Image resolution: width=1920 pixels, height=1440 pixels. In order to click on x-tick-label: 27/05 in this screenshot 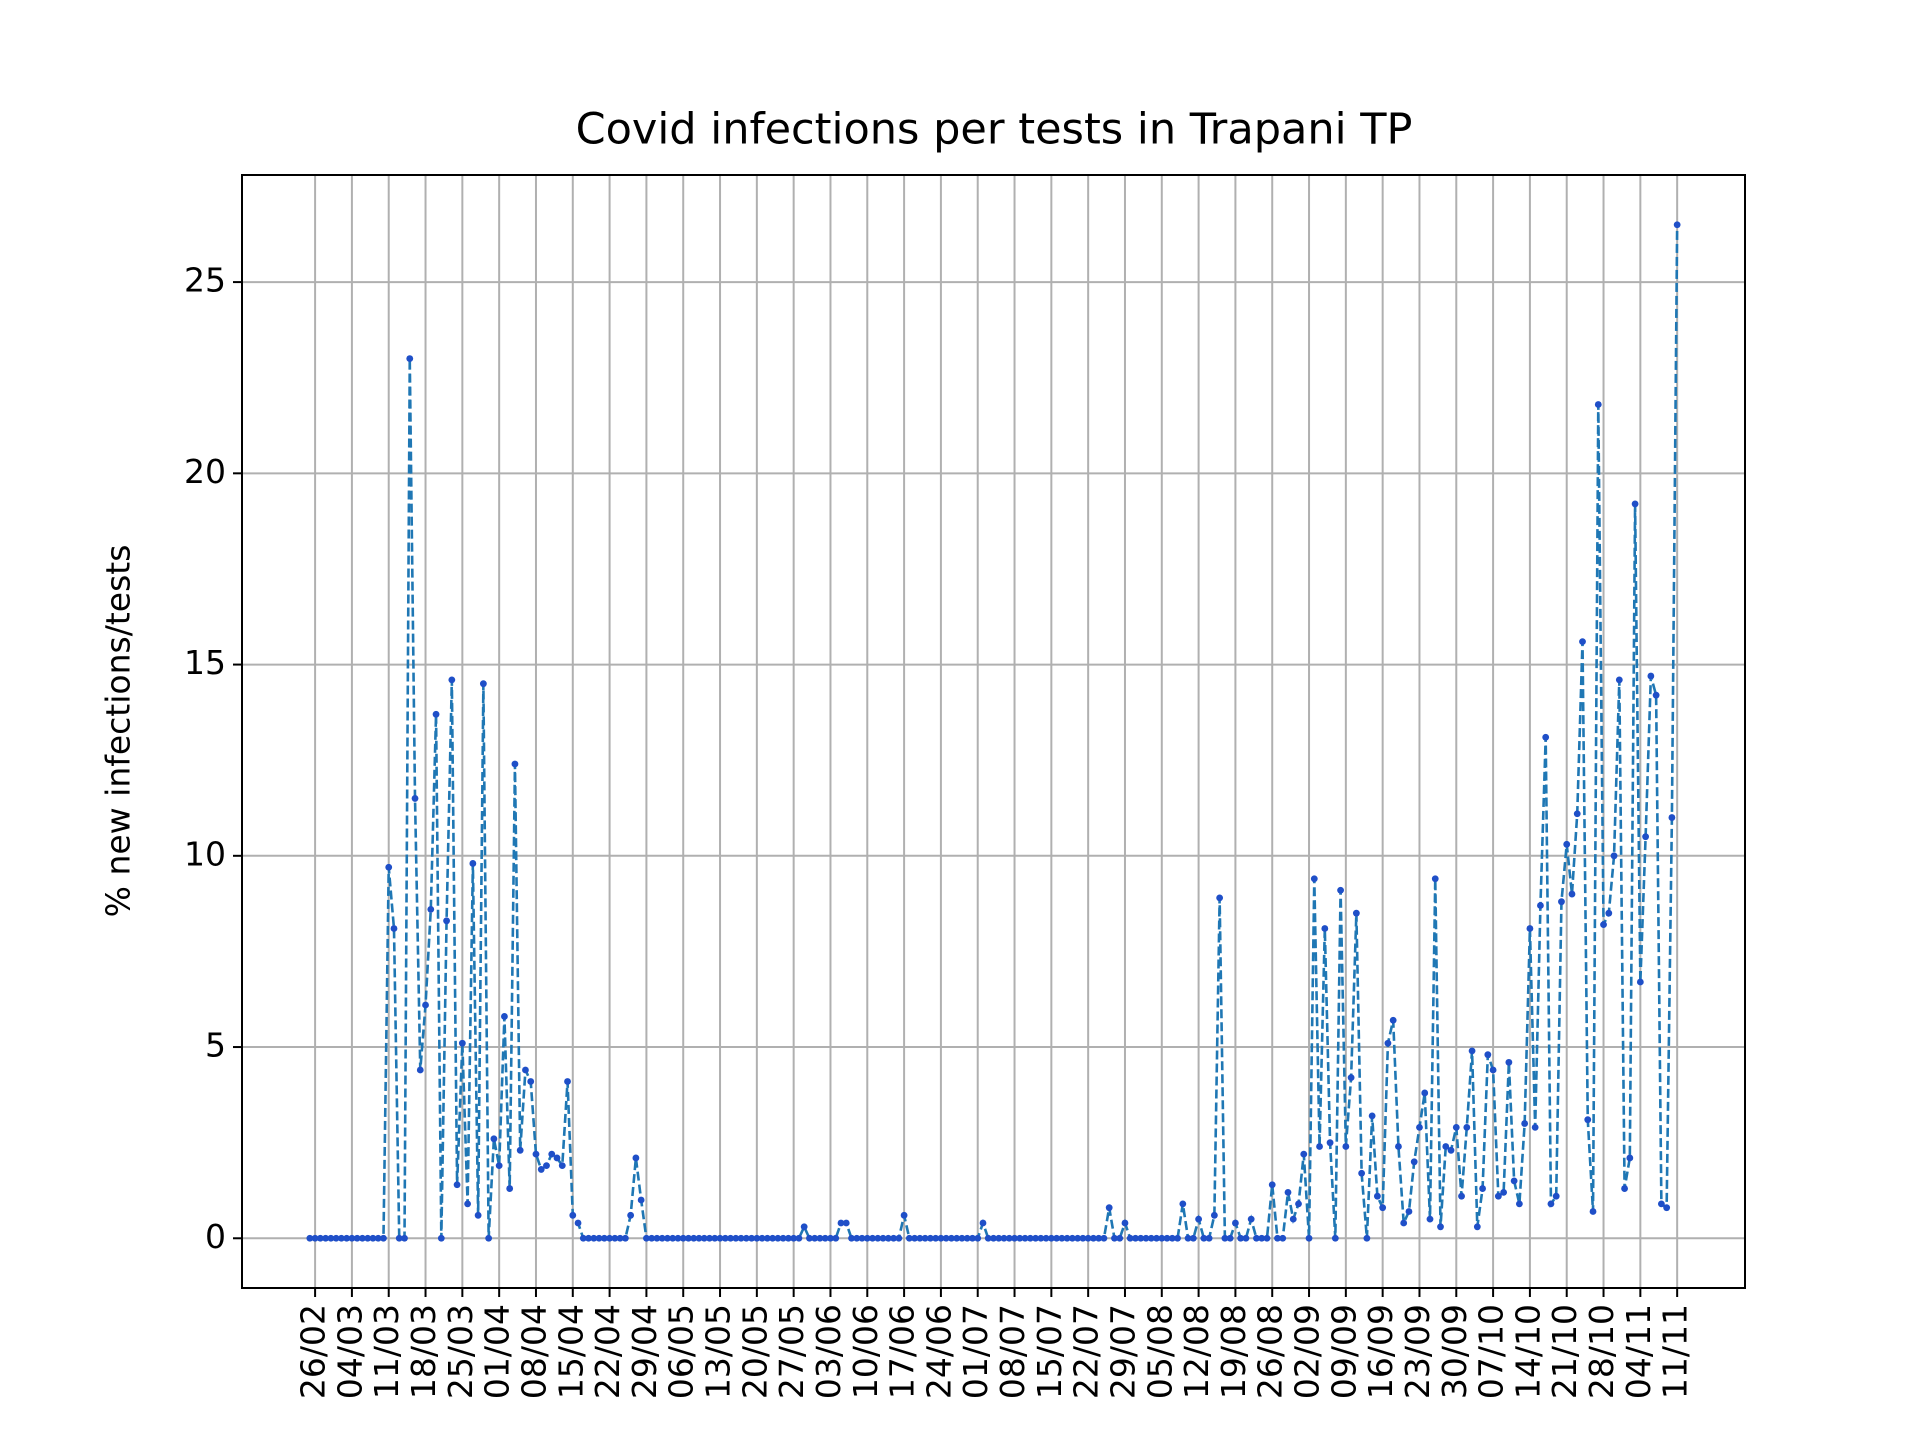, I will do `click(791, 1351)`.